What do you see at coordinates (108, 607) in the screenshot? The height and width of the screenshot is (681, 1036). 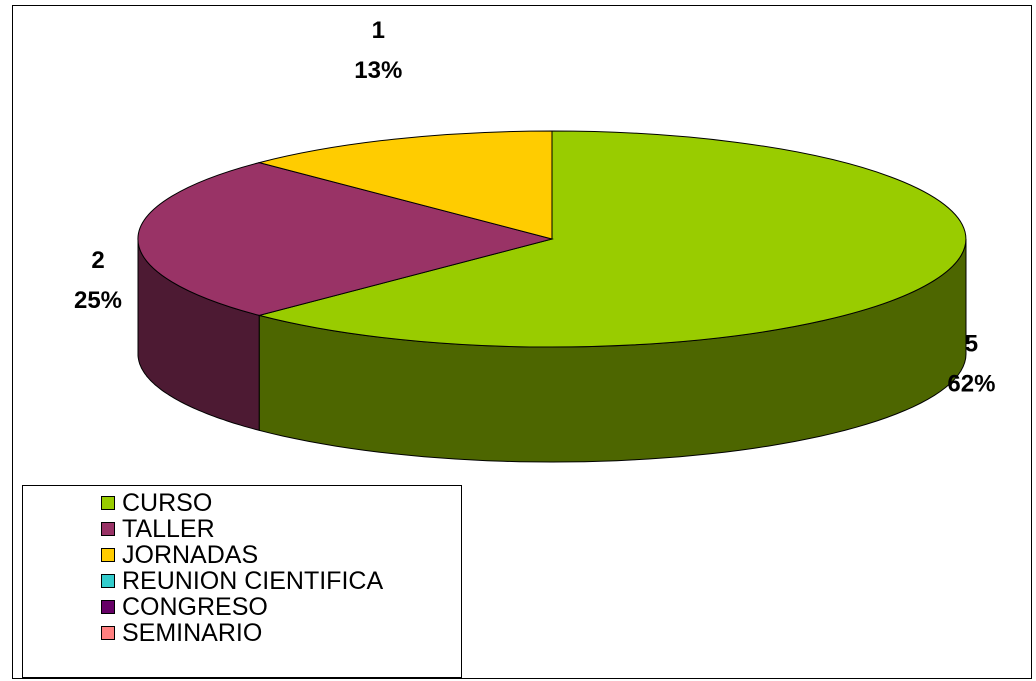 I see `legend-swatch-congreso` at bounding box center [108, 607].